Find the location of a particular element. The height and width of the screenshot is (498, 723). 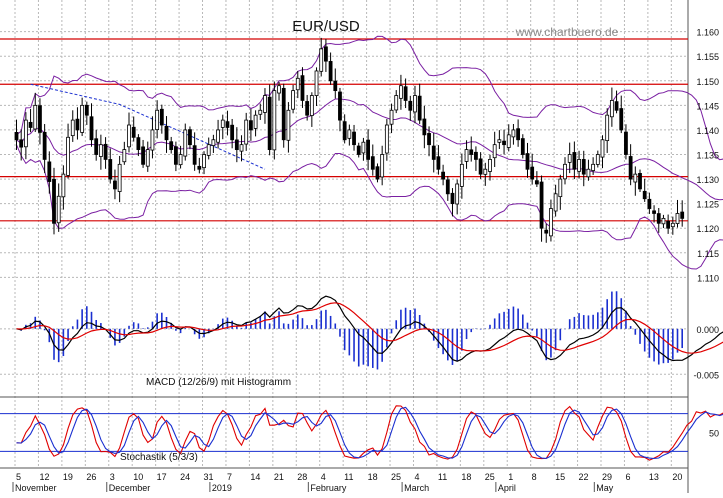

macd-tick-label: -0.005 is located at coordinates (706, 375).